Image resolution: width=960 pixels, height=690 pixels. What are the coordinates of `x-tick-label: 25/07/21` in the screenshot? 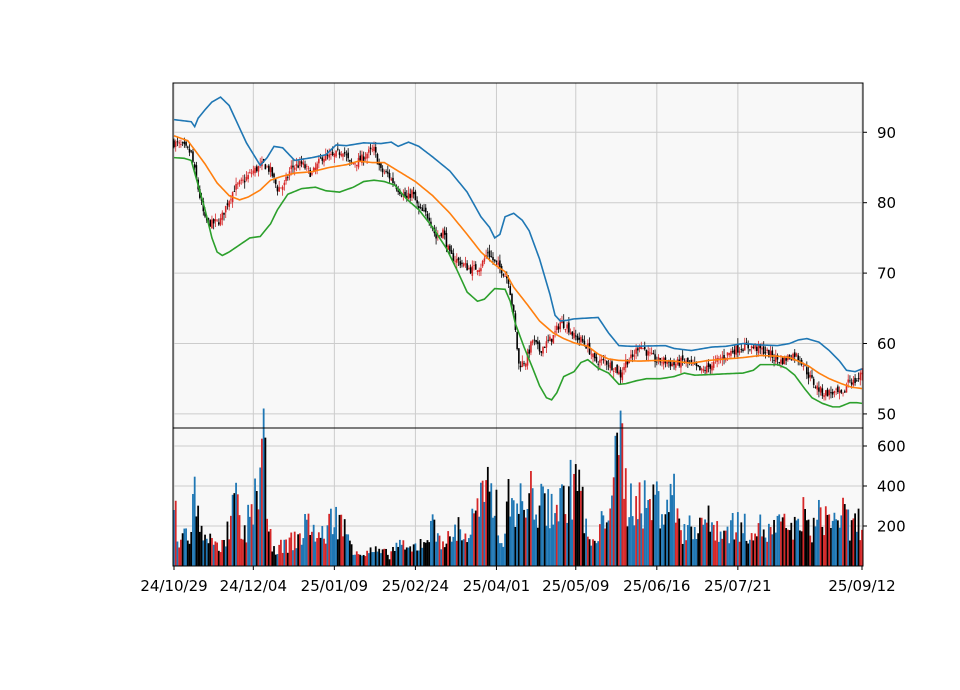 It's located at (737, 586).